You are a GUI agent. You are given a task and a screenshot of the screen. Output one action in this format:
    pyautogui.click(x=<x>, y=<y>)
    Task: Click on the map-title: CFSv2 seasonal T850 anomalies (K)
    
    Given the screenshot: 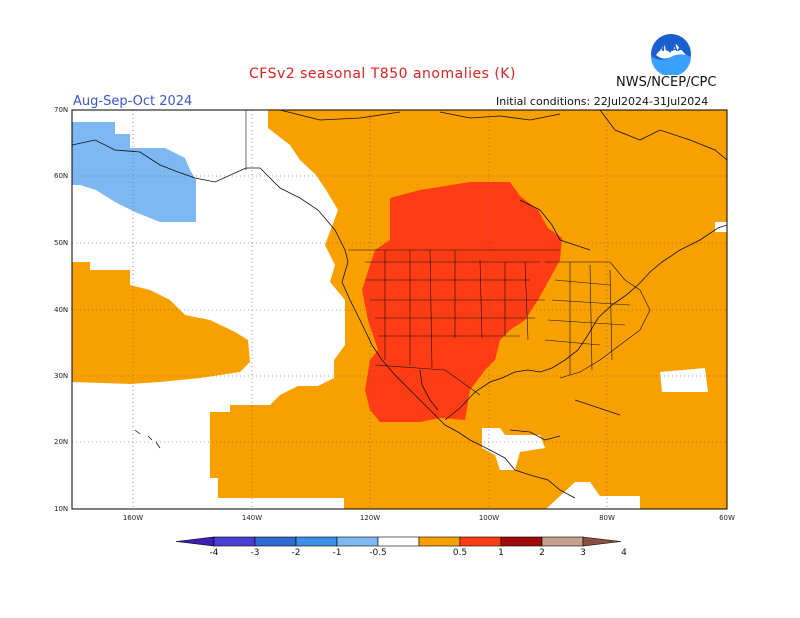 What is the action you would take?
    pyautogui.click(x=382, y=74)
    